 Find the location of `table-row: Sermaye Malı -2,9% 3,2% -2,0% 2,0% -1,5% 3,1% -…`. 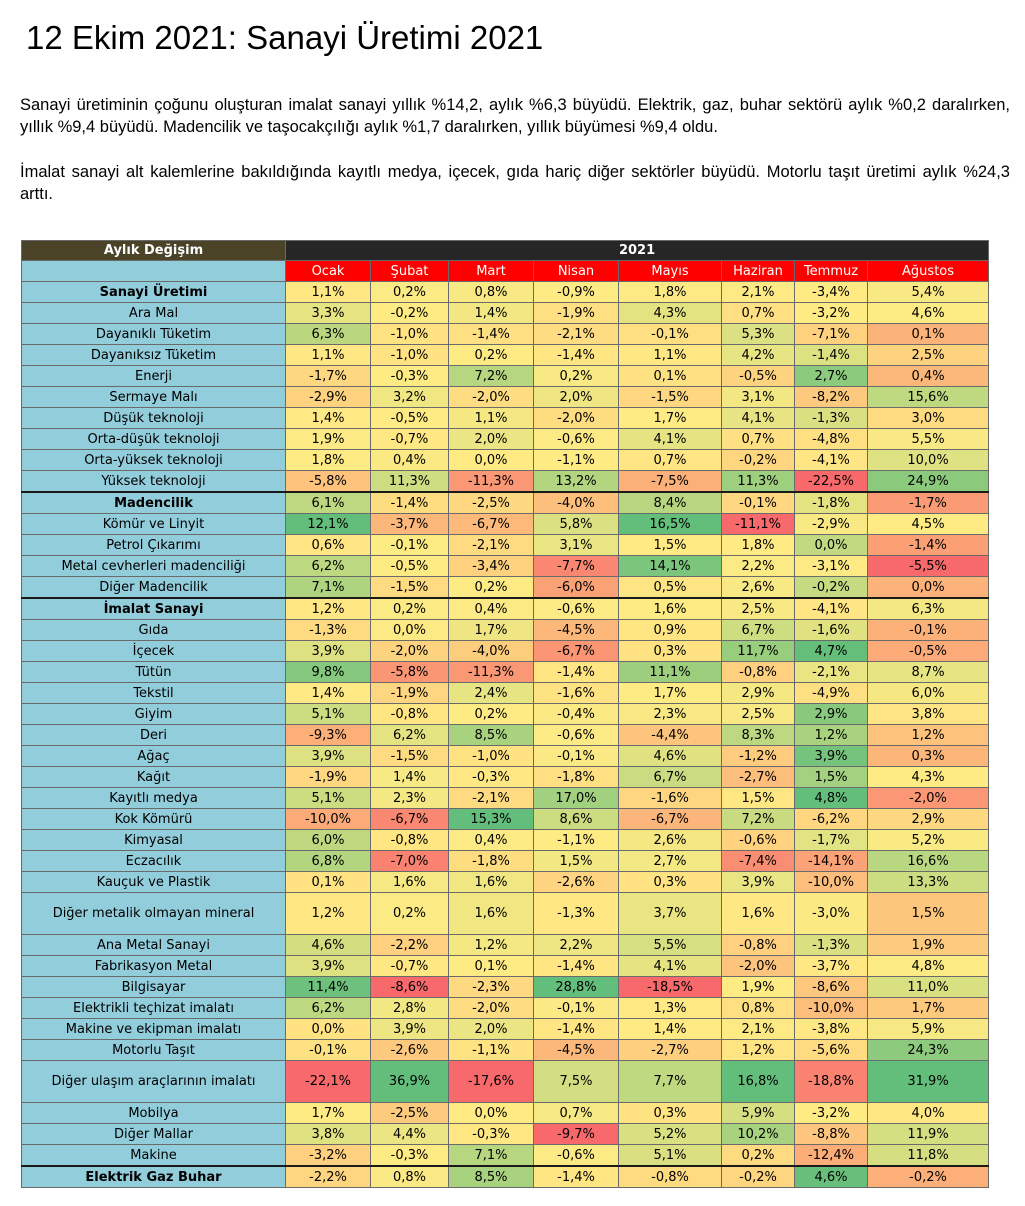

table-row: Sermaye Malı -2,9% 3,2% -2,0% 2,0% -1,5% 3,1% -… is located at coordinates (505, 397).